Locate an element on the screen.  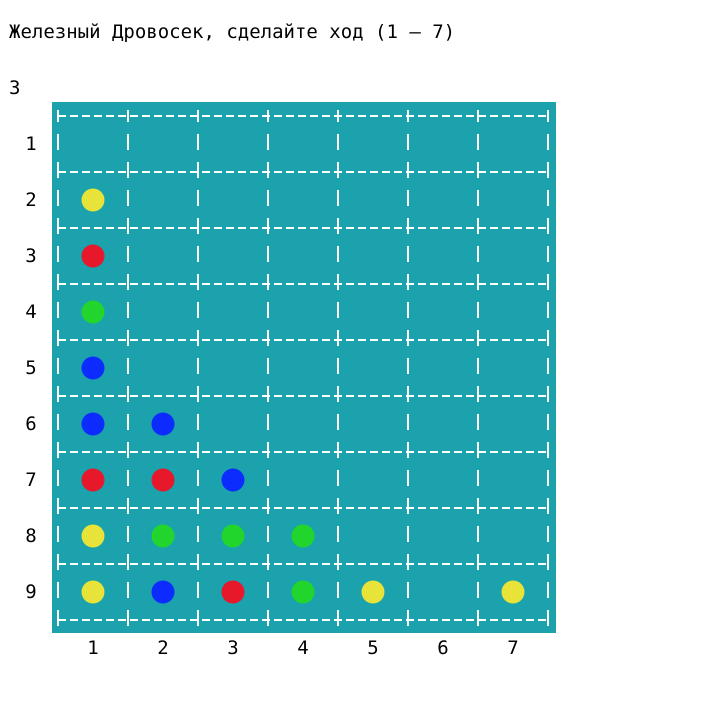
move-input-echo: 3 is located at coordinates (15, 88).